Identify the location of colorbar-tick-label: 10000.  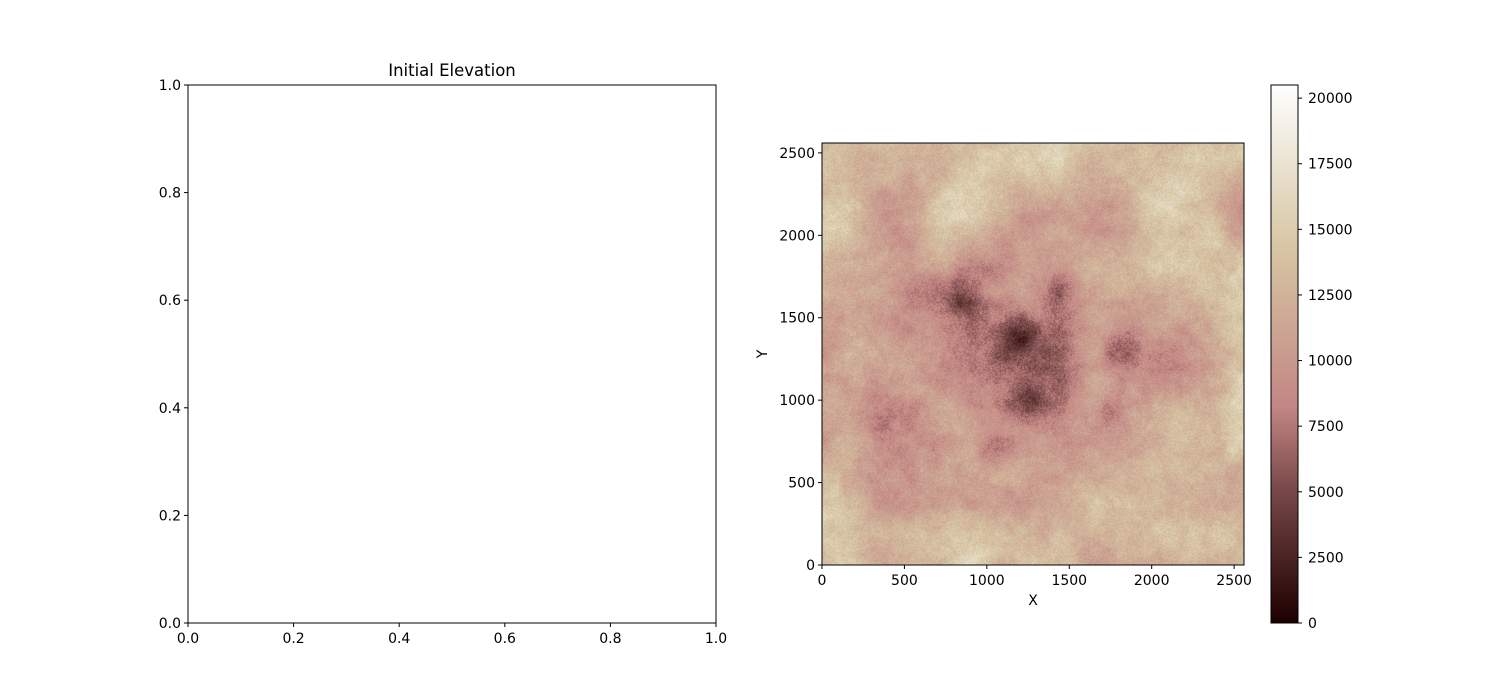
(1330, 362).